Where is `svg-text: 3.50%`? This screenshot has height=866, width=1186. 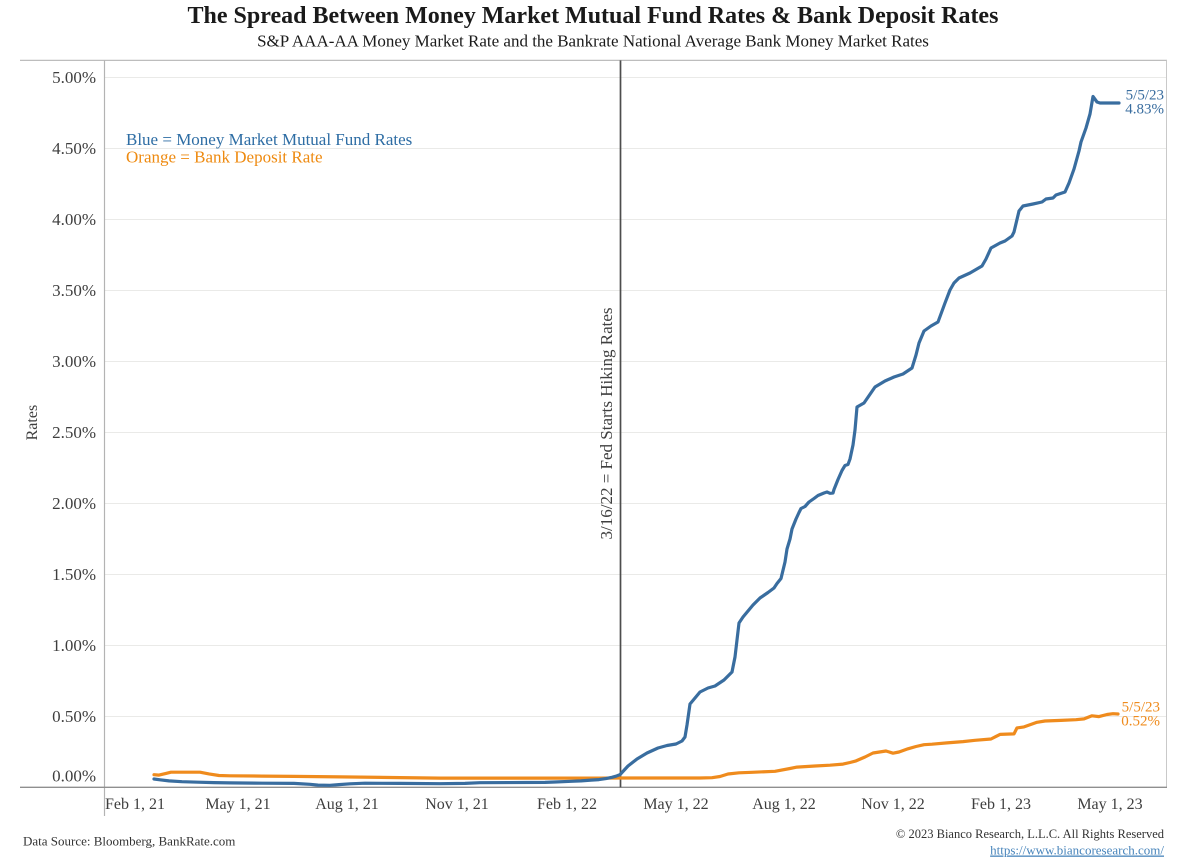 svg-text: 3.50% is located at coordinates (74, 290).